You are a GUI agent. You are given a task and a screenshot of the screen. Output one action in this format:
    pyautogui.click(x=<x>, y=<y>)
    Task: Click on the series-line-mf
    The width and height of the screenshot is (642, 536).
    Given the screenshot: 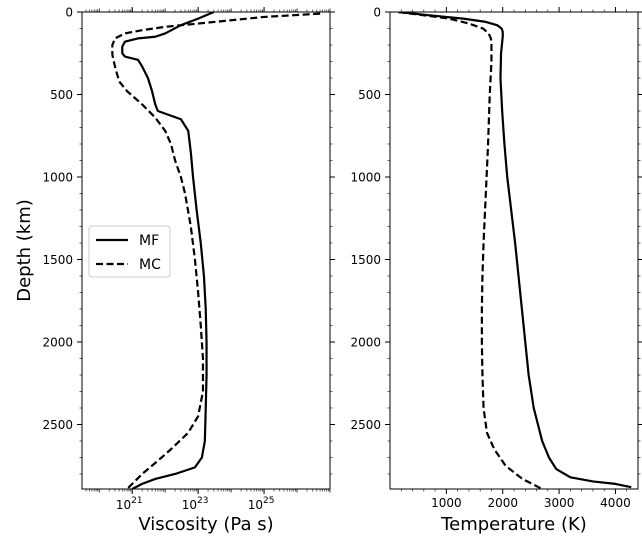 What is the action you would take?
    pyautogui.click(x=168, y=250)
    